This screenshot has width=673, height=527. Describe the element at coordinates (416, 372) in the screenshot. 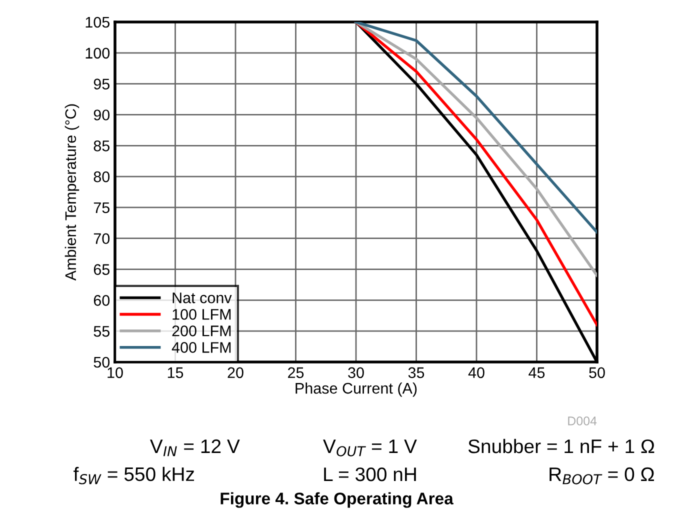

I see `x-tick-label: 35` at that location.